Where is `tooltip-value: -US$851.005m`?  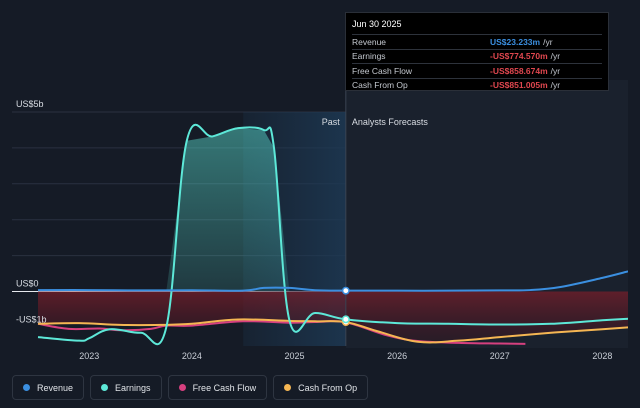 tooltip-value: -US$851.005m is located at coordinates (519, 85).